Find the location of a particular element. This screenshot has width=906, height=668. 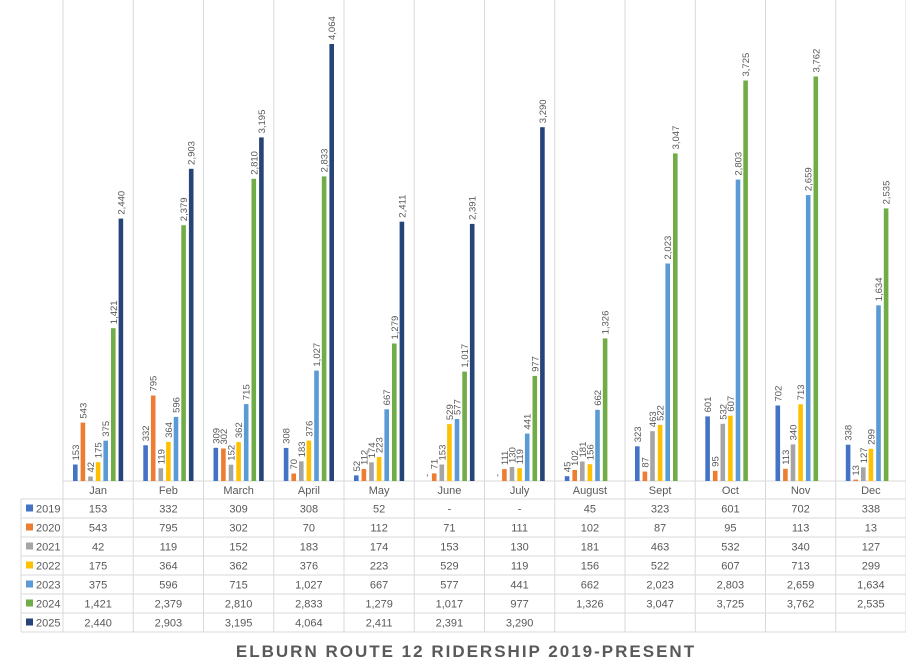

category-label: Oct is located at coordinates (730, 491).